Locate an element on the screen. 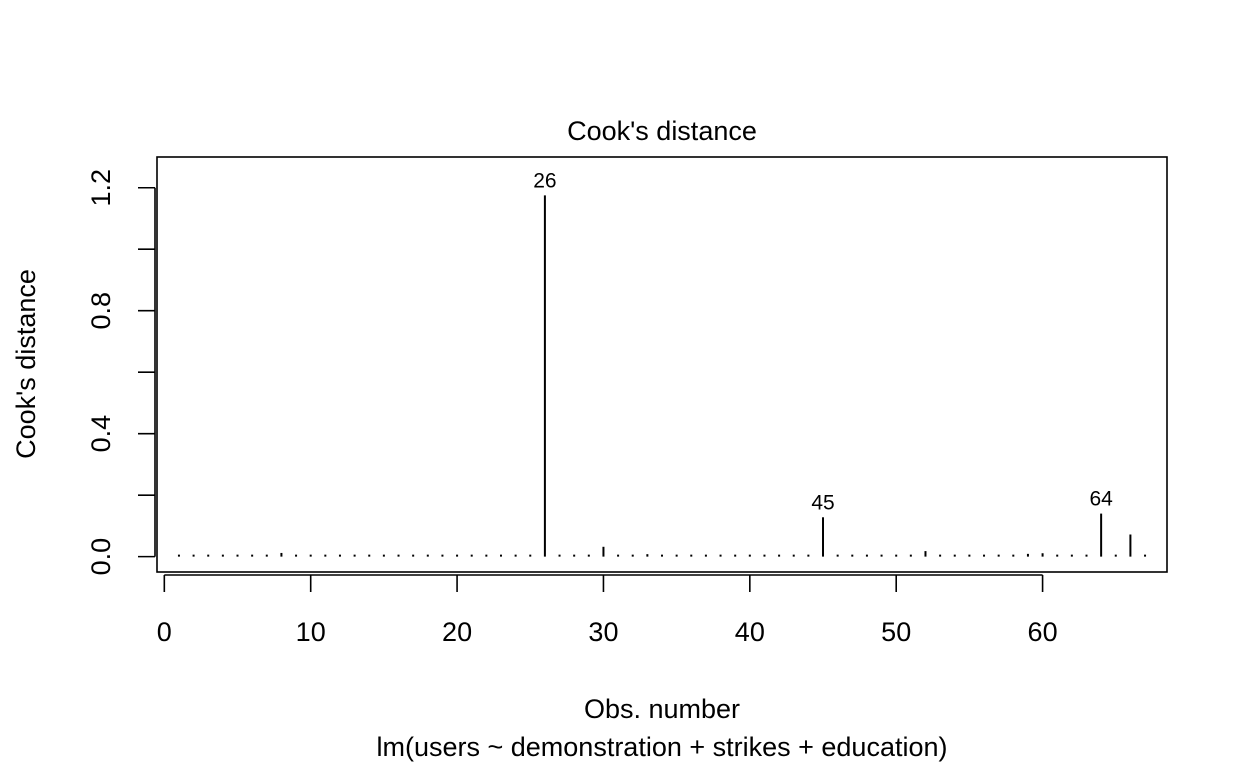  y-tick-label: 0.0 is located at coordinates (101, 557).